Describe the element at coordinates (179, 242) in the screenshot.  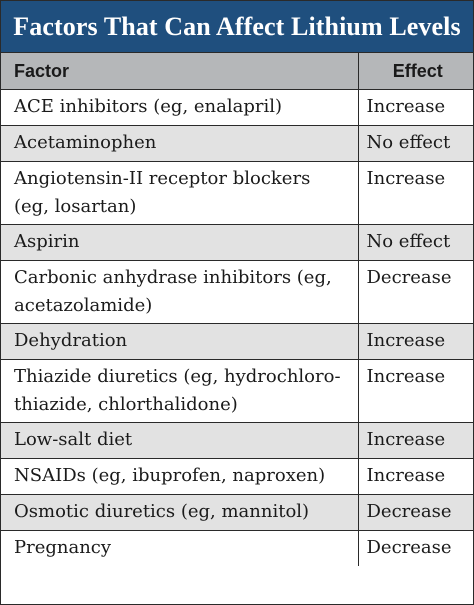
I see `factor-cell: Aspirin` at that location.